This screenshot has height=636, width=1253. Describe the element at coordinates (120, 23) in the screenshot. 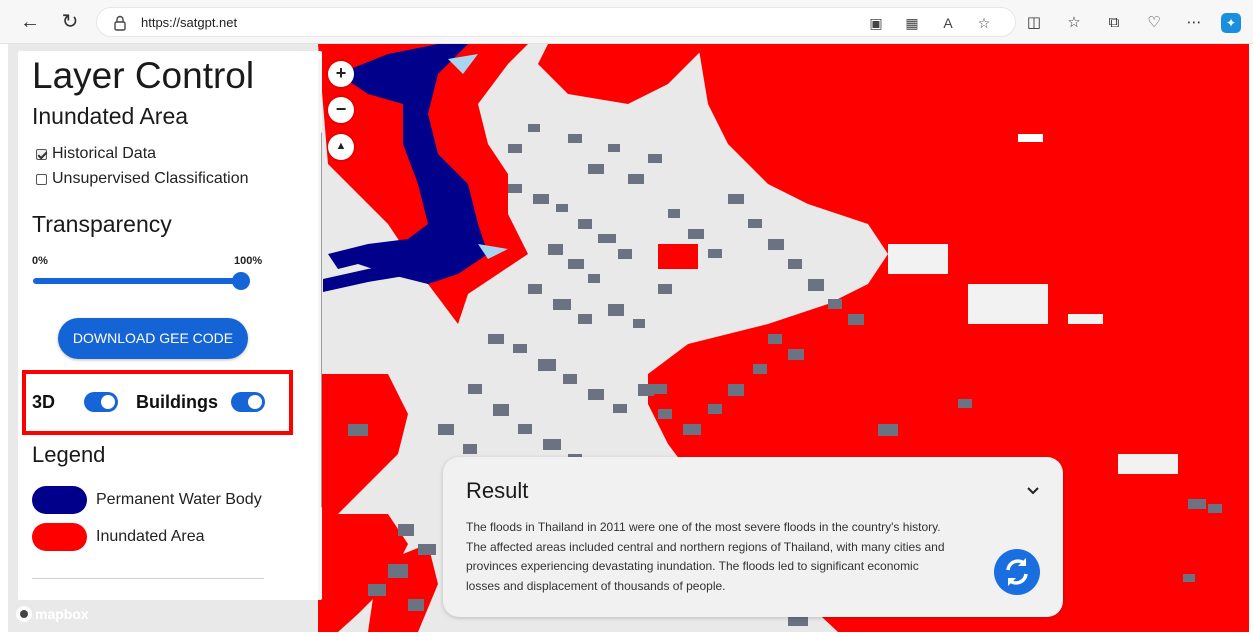

I see `lock-icon` at that location.